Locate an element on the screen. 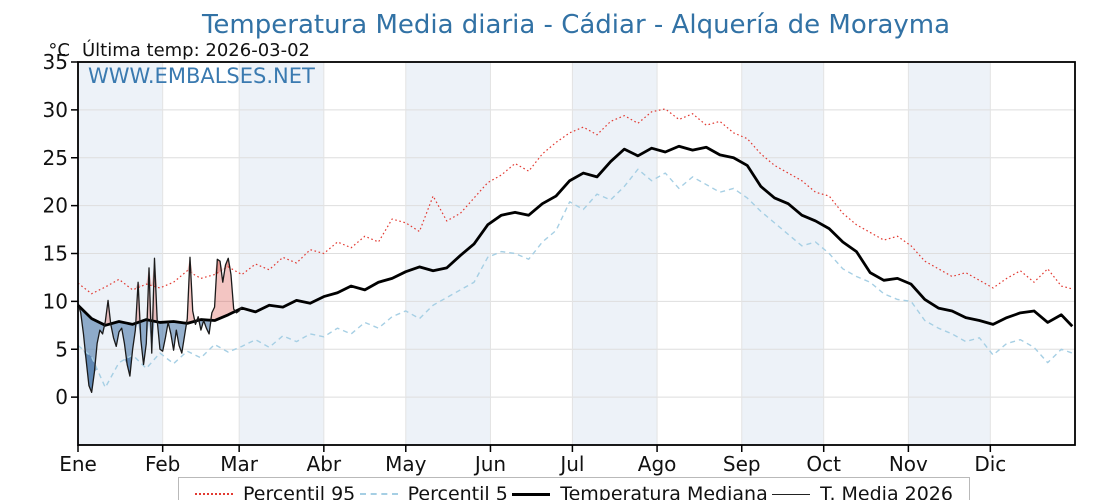 The height and width of the screenshot is (500, 1120). y-axis-unit-label: °C is located at coordinates (59, 50).